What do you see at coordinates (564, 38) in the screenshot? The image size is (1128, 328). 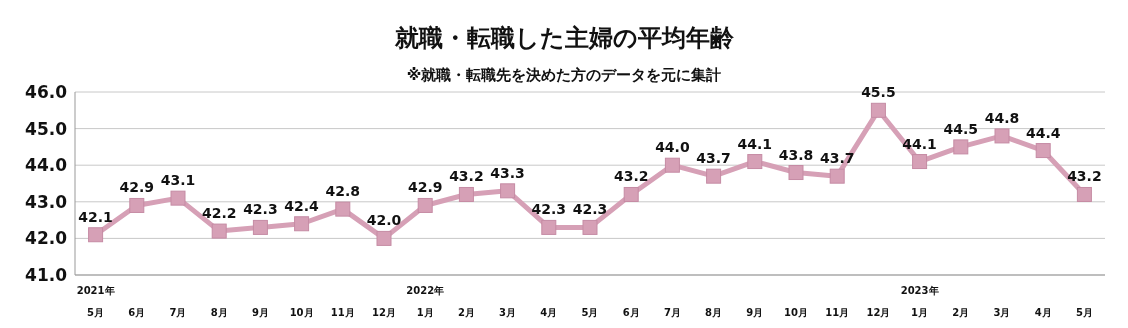 I see `title: 就職・転職した主婦の平均年齢` at bounding box center [564, 38].